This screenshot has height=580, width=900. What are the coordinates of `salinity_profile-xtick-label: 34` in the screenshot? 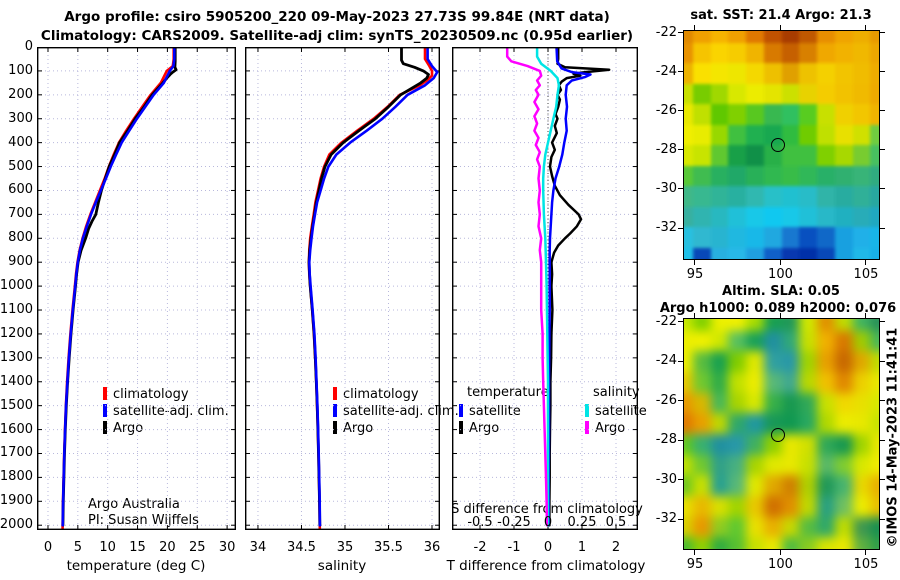 It's located at (258, 547).